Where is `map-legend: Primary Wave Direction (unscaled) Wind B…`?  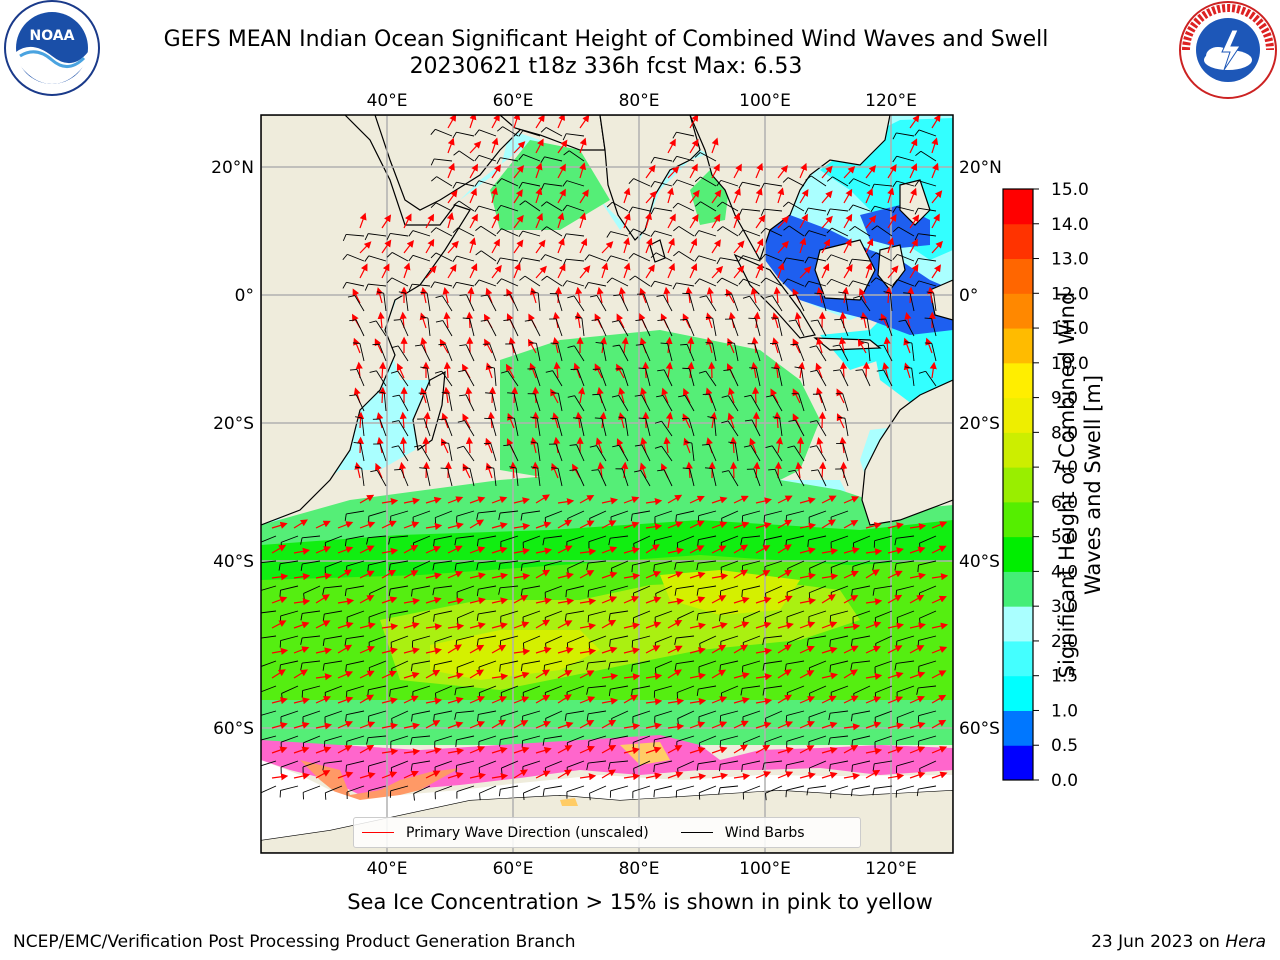 map-legend: Primary Wave Direction (unscaled) Wind B… is located at coordinates (607, 832).